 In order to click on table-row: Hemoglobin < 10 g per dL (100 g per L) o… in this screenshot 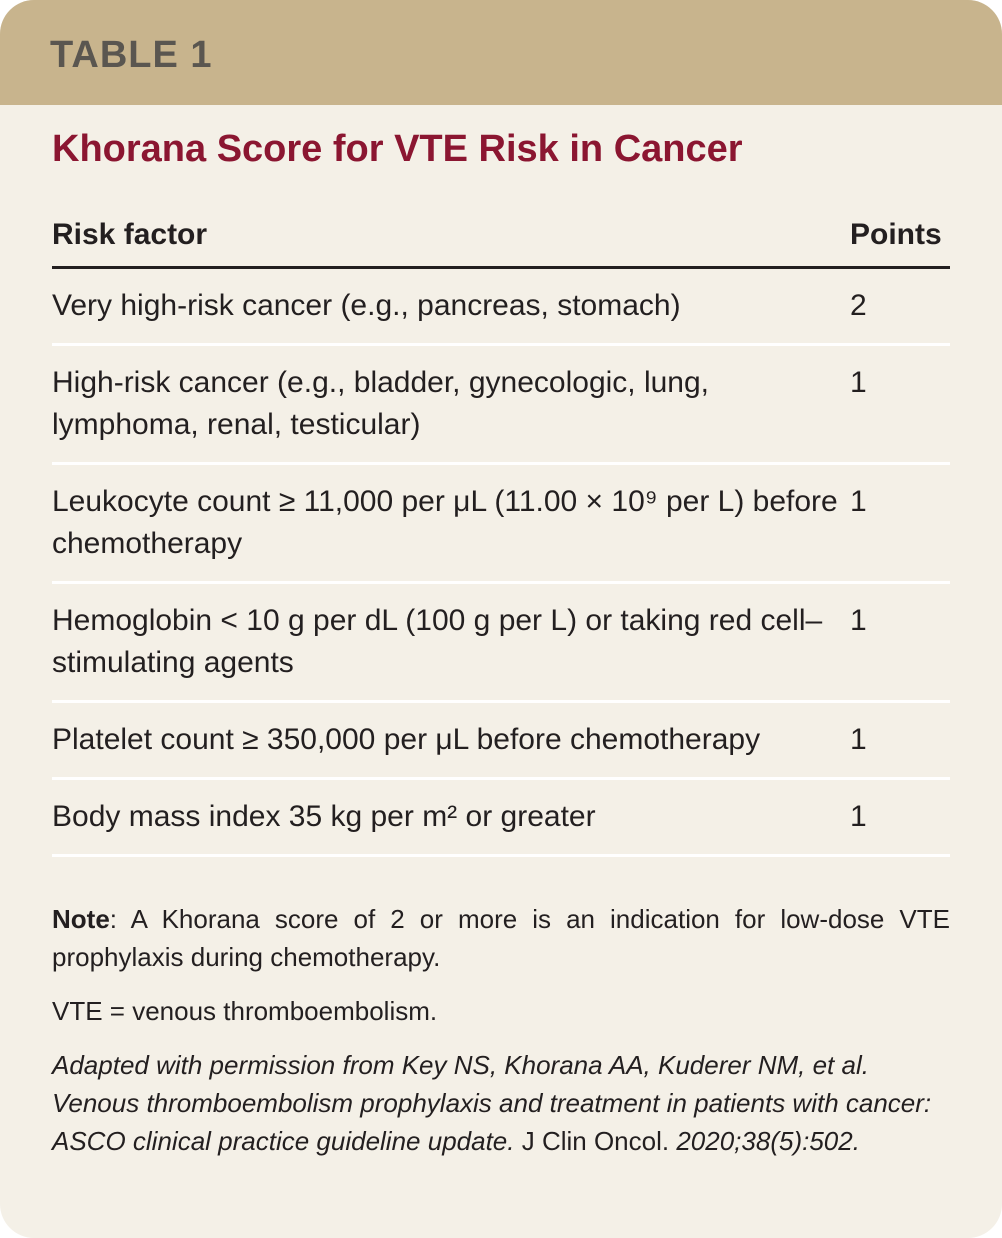, I will do `click(501, 643)`.